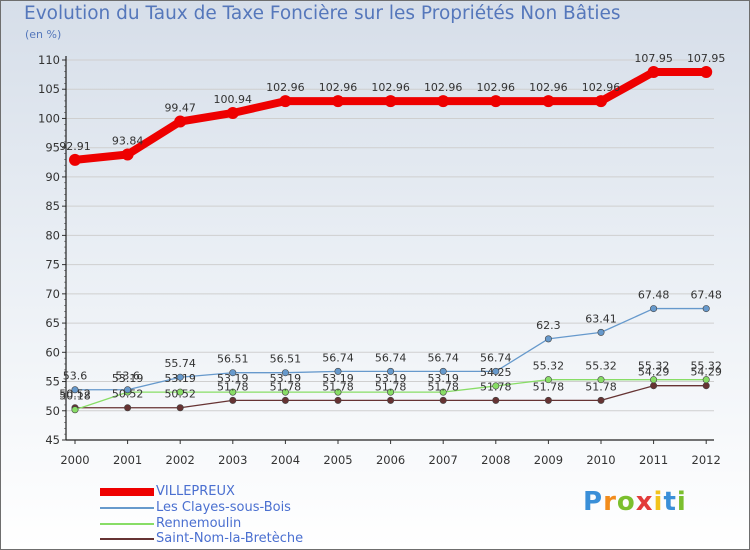 The height and width of the screenshot is (550, 750). What do you see at coordinates (52, 265) in the screenshot?
I see `y-tick-label: 75` at bounding box center [52, 265].